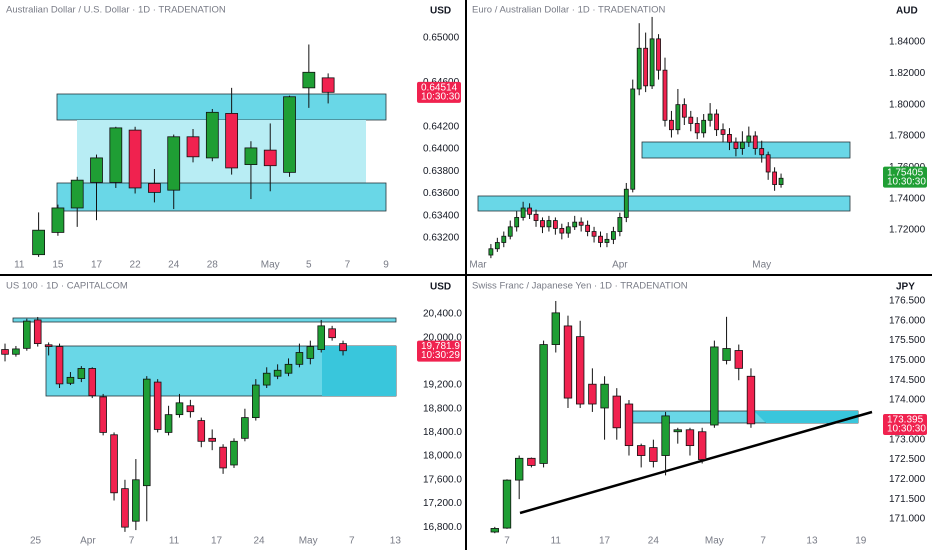 The height and width of the screenshot is (550, 932). Describe the element at coordinates (714, 541) in the screenshot. I see `x-tick-label: May` at that location.